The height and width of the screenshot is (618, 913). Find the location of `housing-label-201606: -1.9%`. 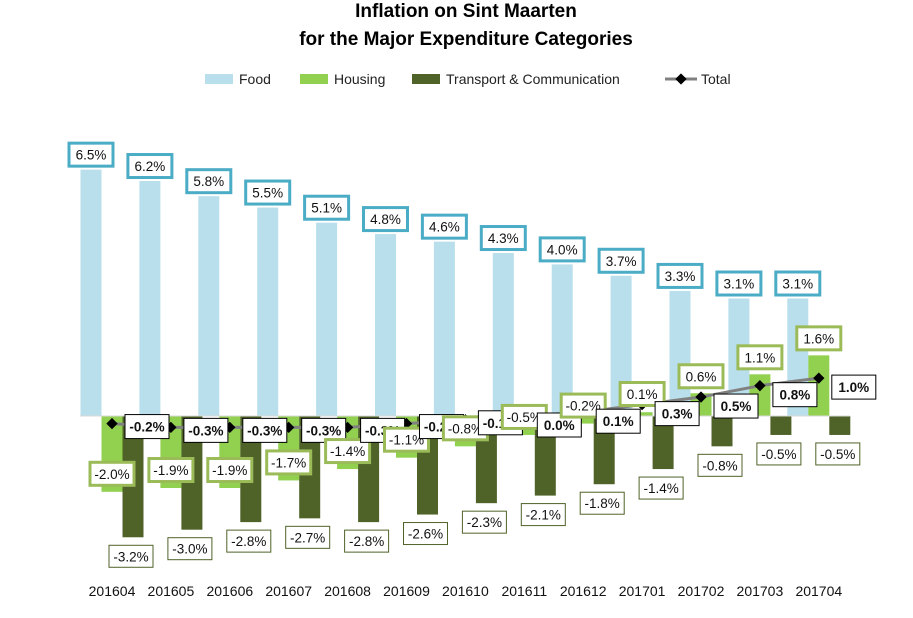

housing-label-201606: -1.9% is located at coordinates (230, 470).